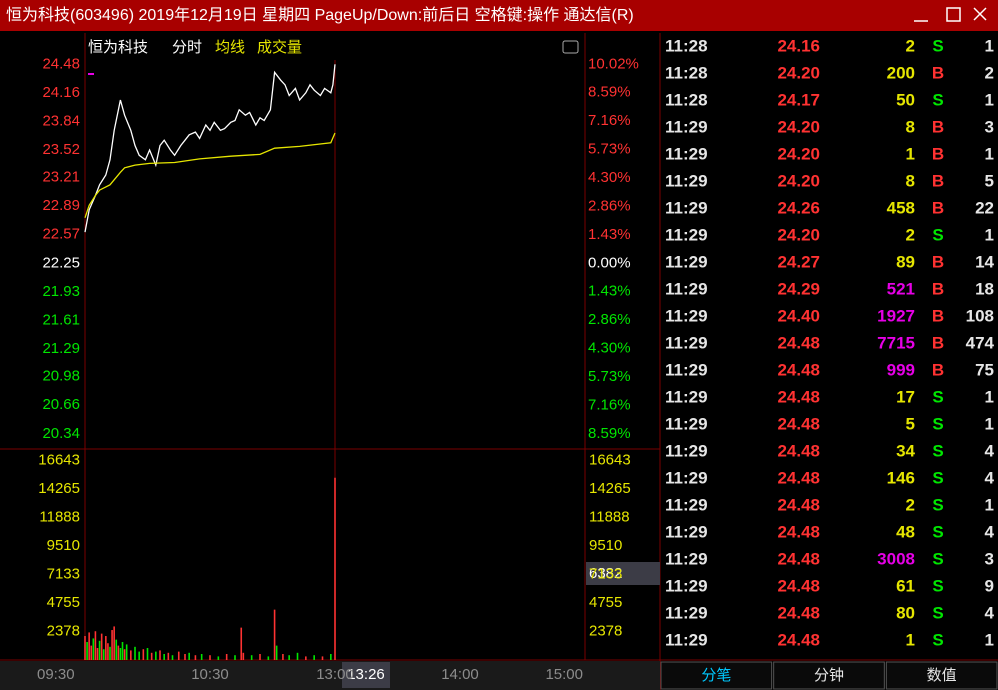 The width and height of the screenshot is (998, 690). What do you see at coordinates (896, 342) in the screenshot?
I see `trade-volume: 7715` at bounding box center [896, 342].